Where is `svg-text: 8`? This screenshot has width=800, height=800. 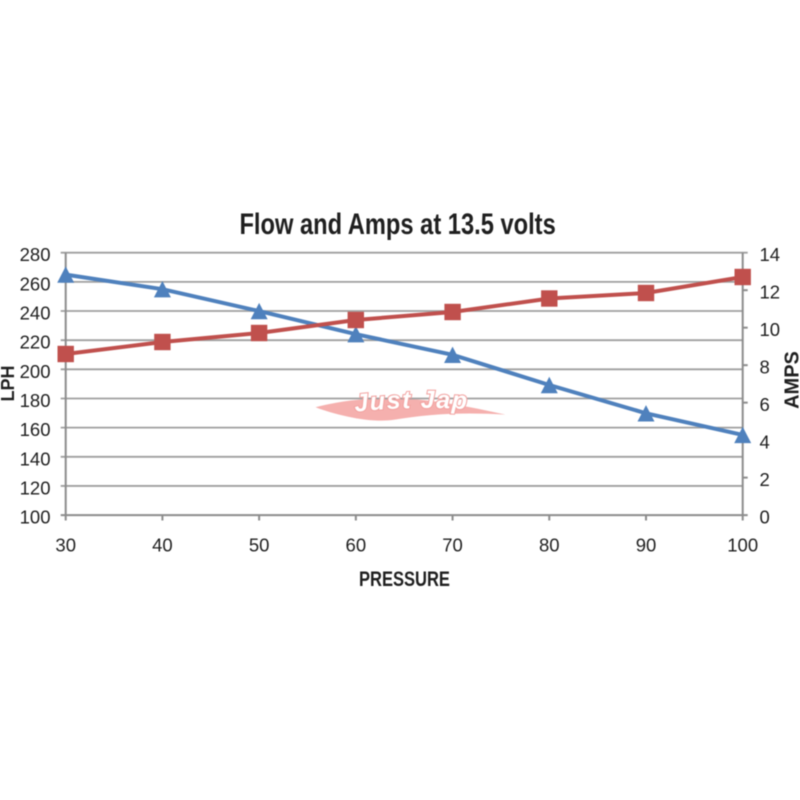
svg-text: 8 is located at coordinates (765, 367).